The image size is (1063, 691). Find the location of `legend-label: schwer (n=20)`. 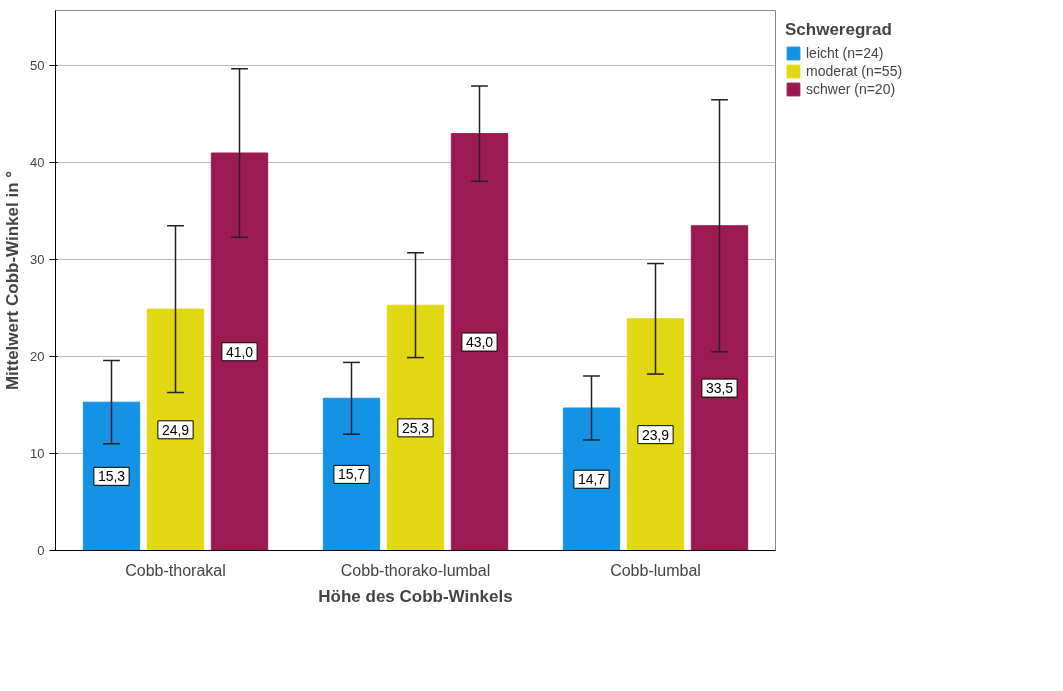

legend-label: schwer (n=20) is located at coordinates (851, 89).